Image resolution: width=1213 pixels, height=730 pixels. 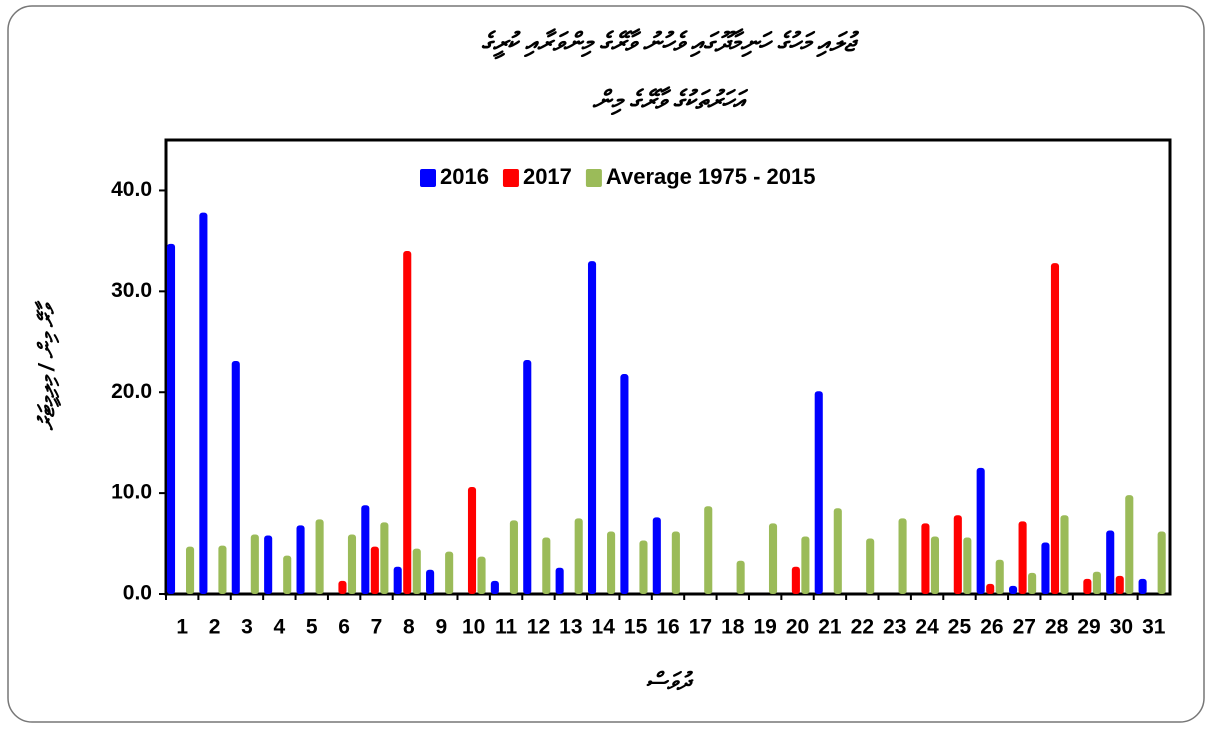 I want to click on x-tick-label: 27, so click(x=1024, y=627).